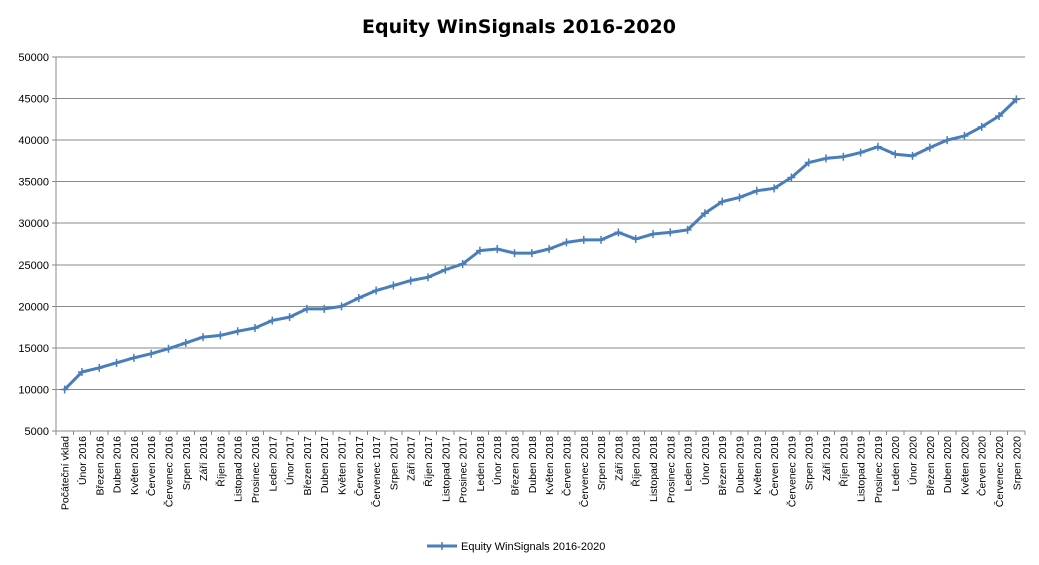 The height and width of the screenshot is (565, 1039). Describe the element at coordinates (965, 465) in the screenshot. I see `x-tick-label: Květen 2020` at that location.